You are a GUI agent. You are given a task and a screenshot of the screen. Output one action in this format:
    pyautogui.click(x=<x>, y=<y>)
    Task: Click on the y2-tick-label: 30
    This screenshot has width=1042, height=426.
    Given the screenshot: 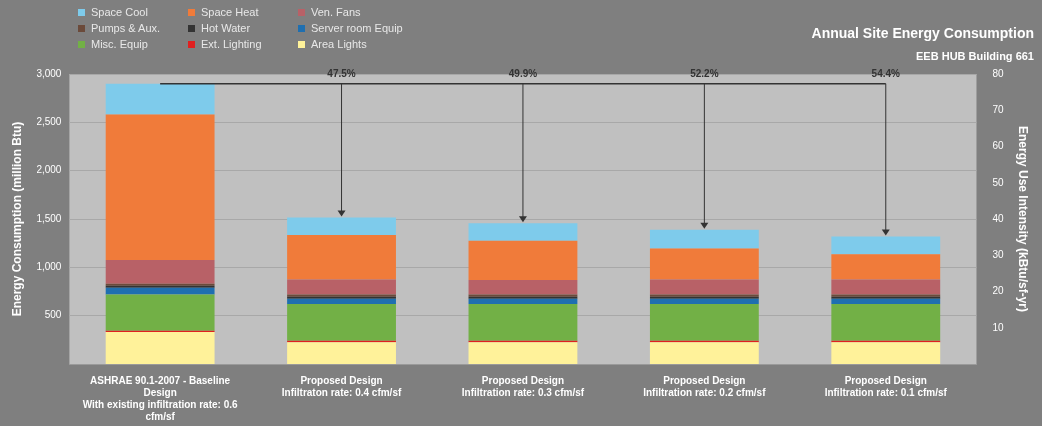 What is the action you would take?
    pyautogui.click(x=998, y=254)
    